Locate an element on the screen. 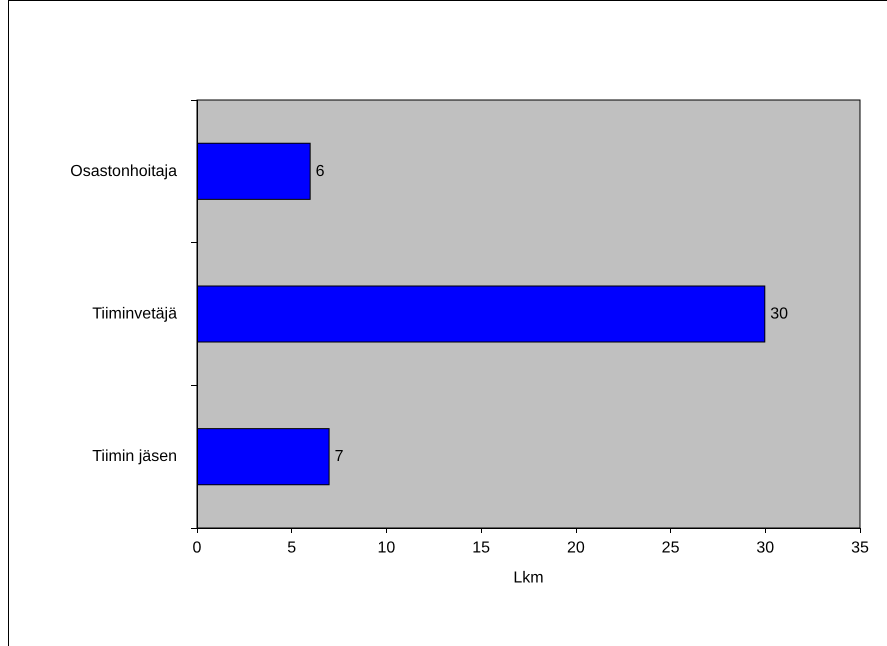 The height and width of the screenshot is (646, 887). x-tick-label: 30 is located at coordinates (765, 548).